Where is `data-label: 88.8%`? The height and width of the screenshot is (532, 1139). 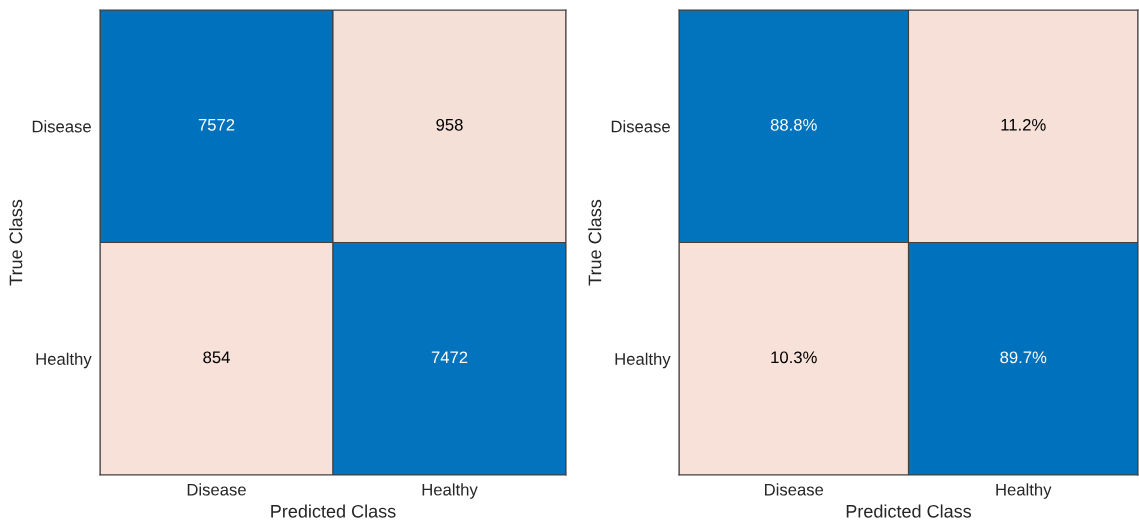 data-label: 88.8% is located at coordinates (793, 124).